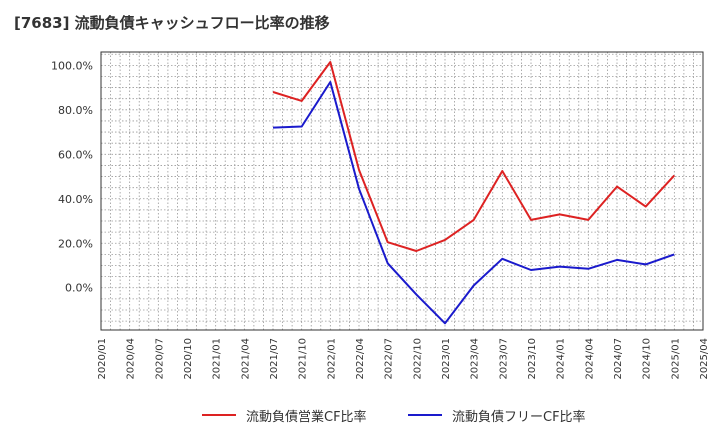 The image size is (720, 440). What do you see at coordinates (306, 417) in the screenshot?
I see `legend-label-operating-cf: 流動負債営業CF比率` at bounding box center [306, 417].